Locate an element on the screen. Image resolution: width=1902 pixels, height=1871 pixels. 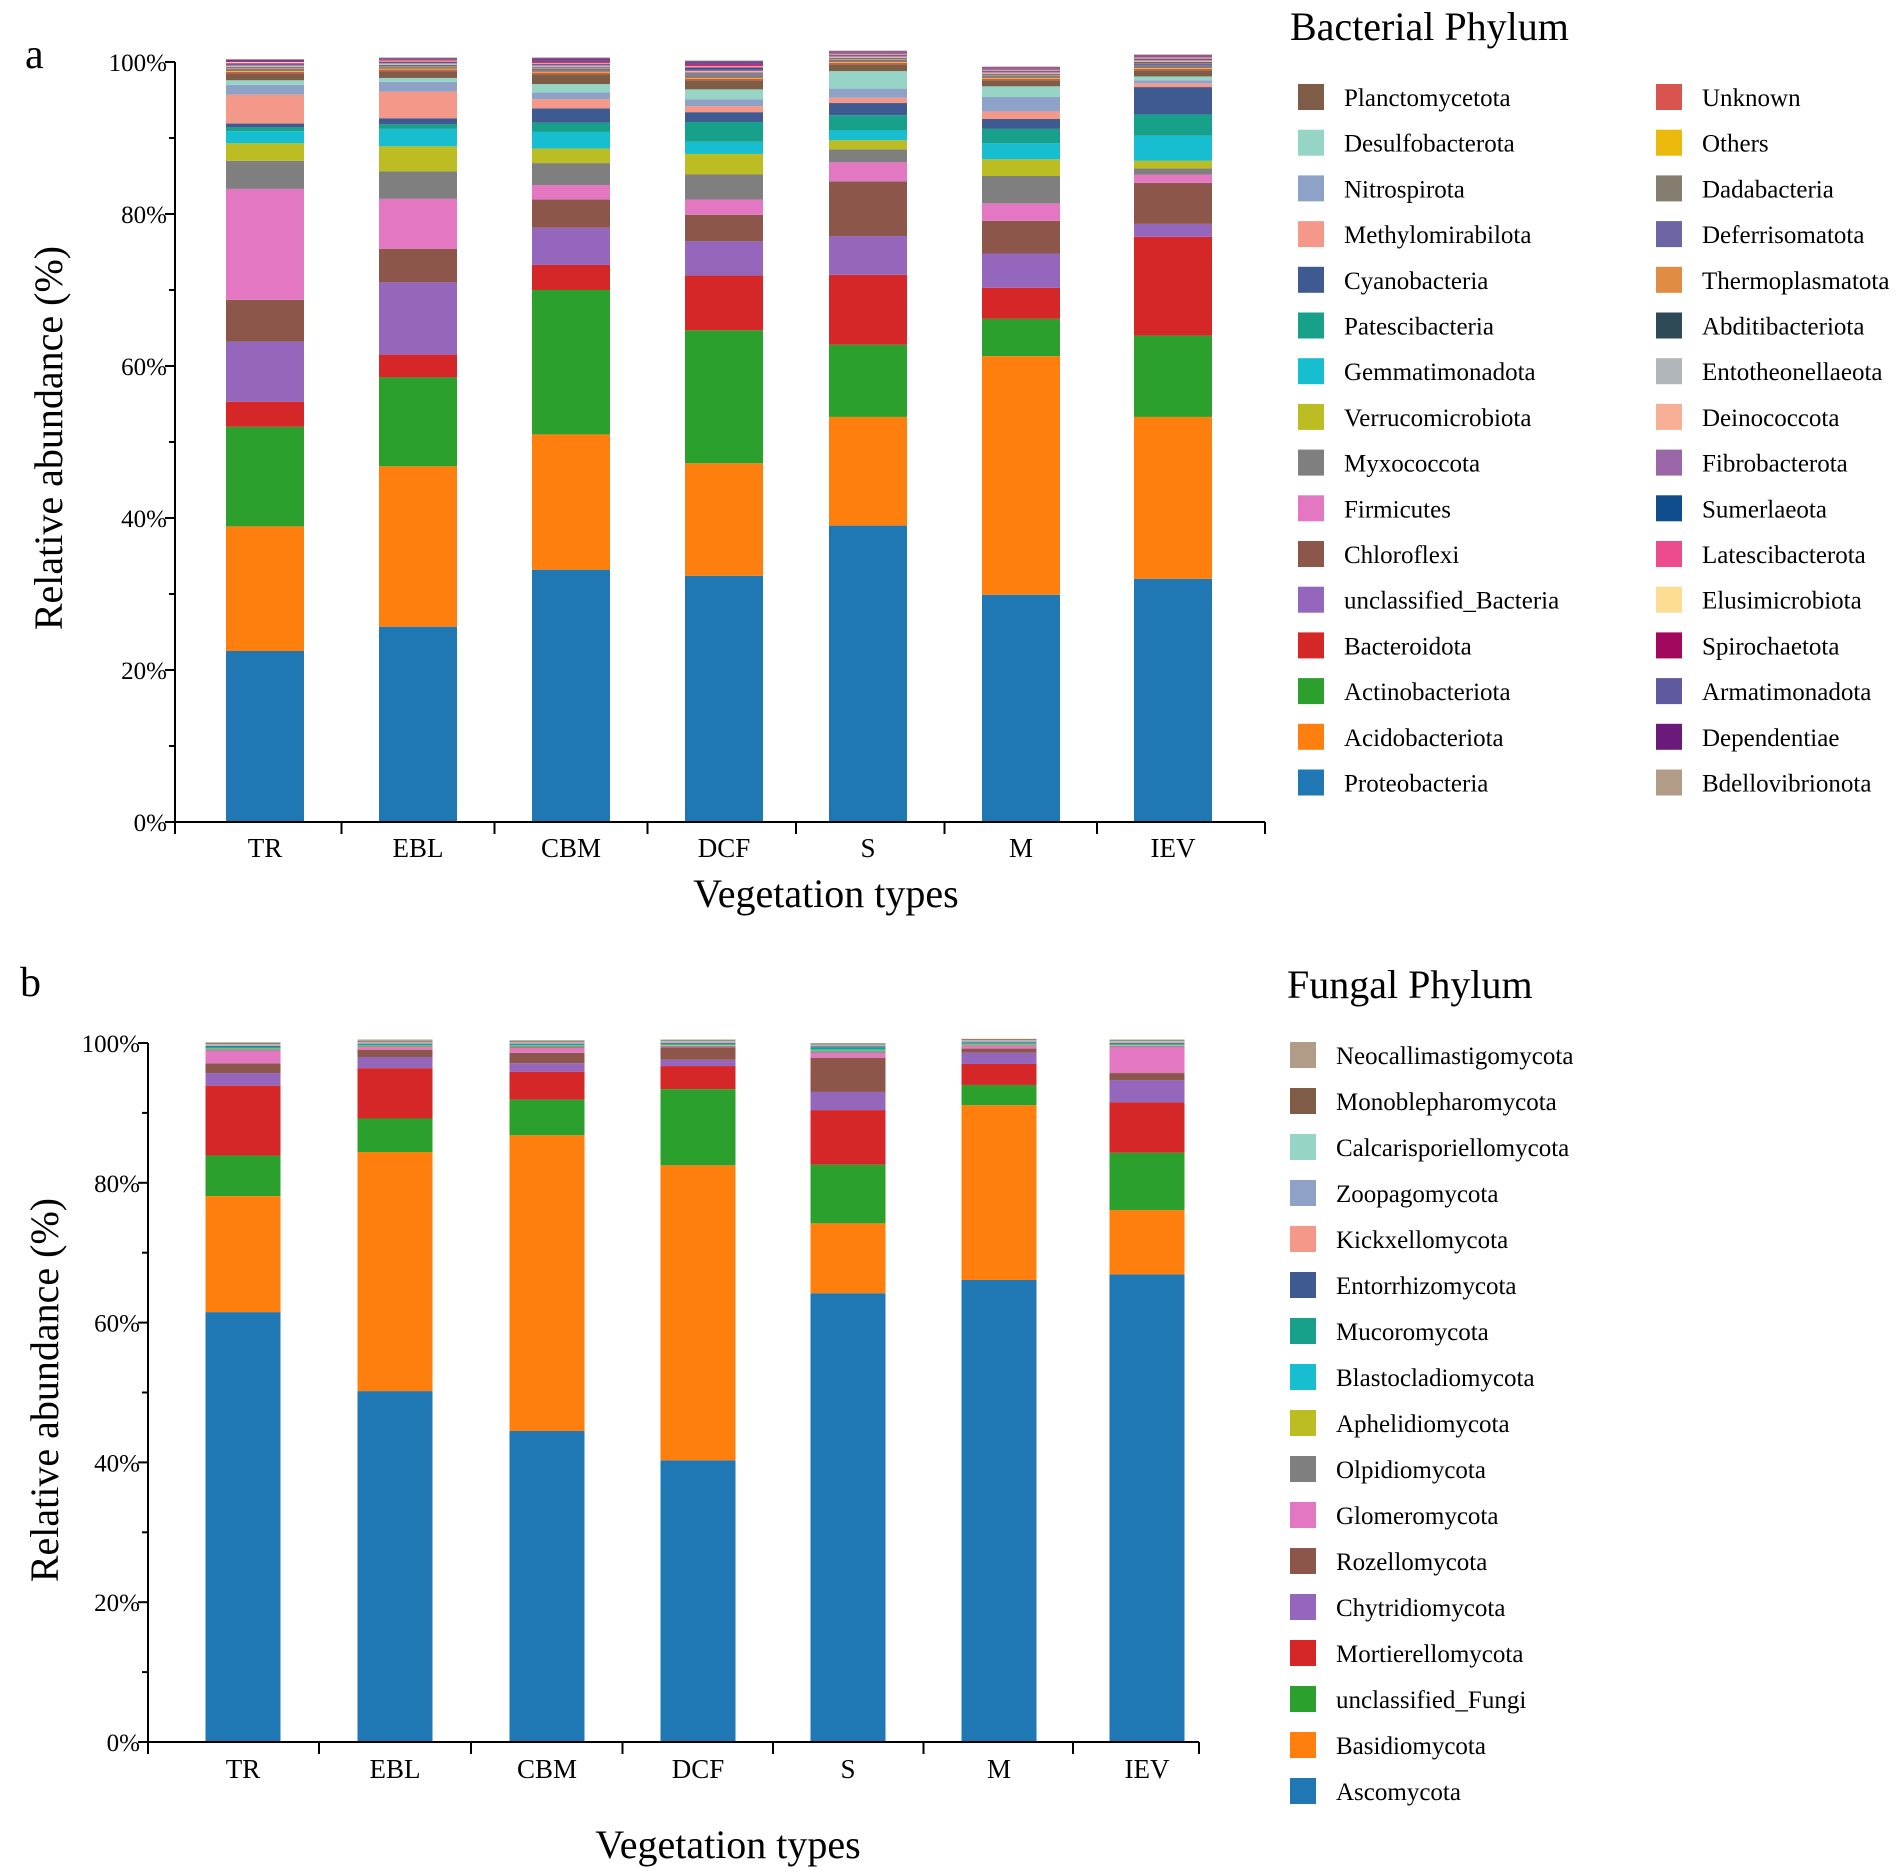
bar-segment-tr-armatimonadota is located at coordinates (265, 61).